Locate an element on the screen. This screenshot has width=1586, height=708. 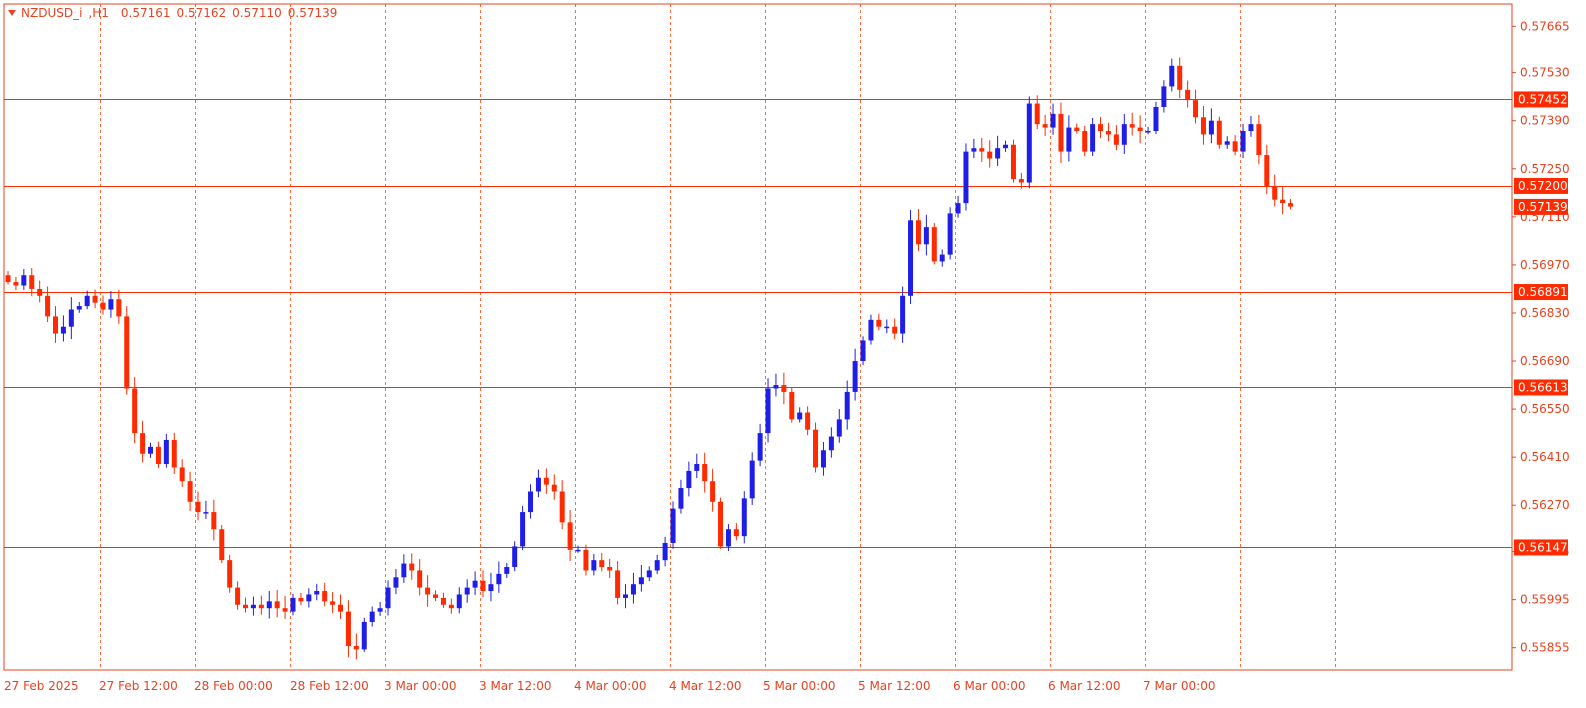
current-price-tag-bg is located at coordinates (1541, 206).